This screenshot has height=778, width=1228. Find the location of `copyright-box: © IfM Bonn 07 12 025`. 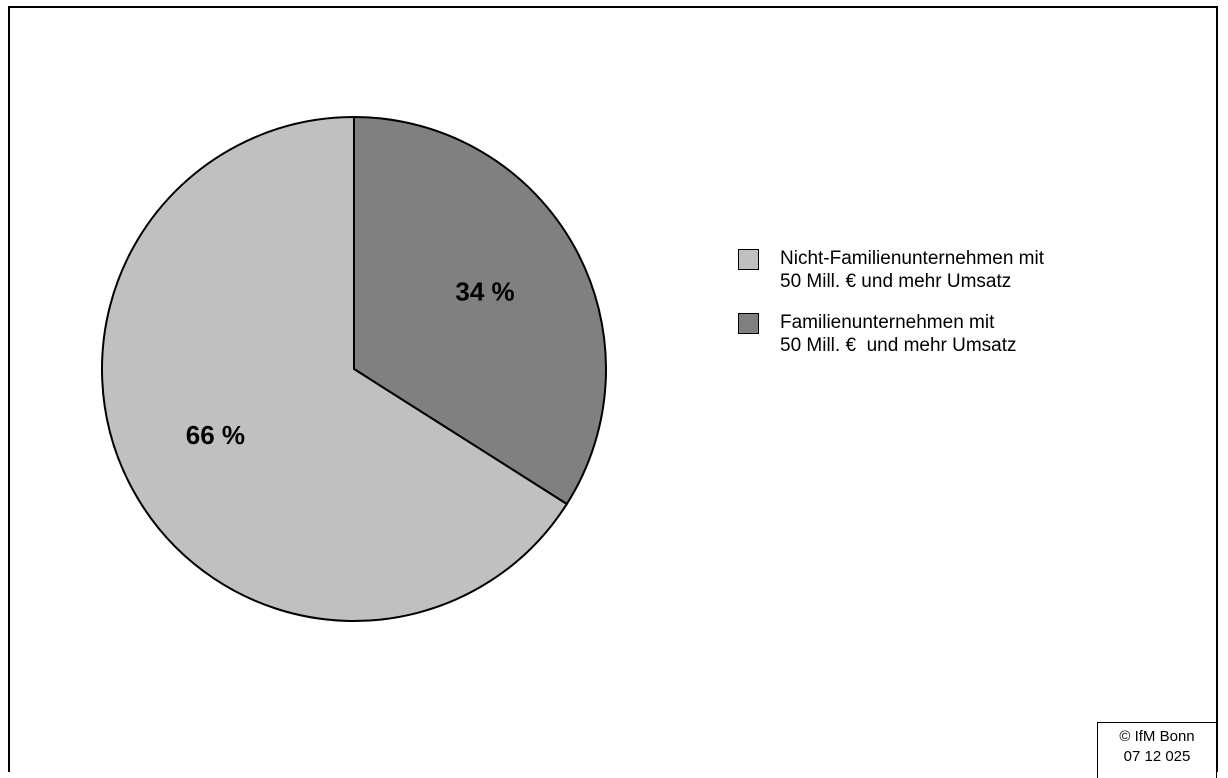

copyright-box: © IfM Bonn 07 12 025 is located at coordinates (1157, 750).